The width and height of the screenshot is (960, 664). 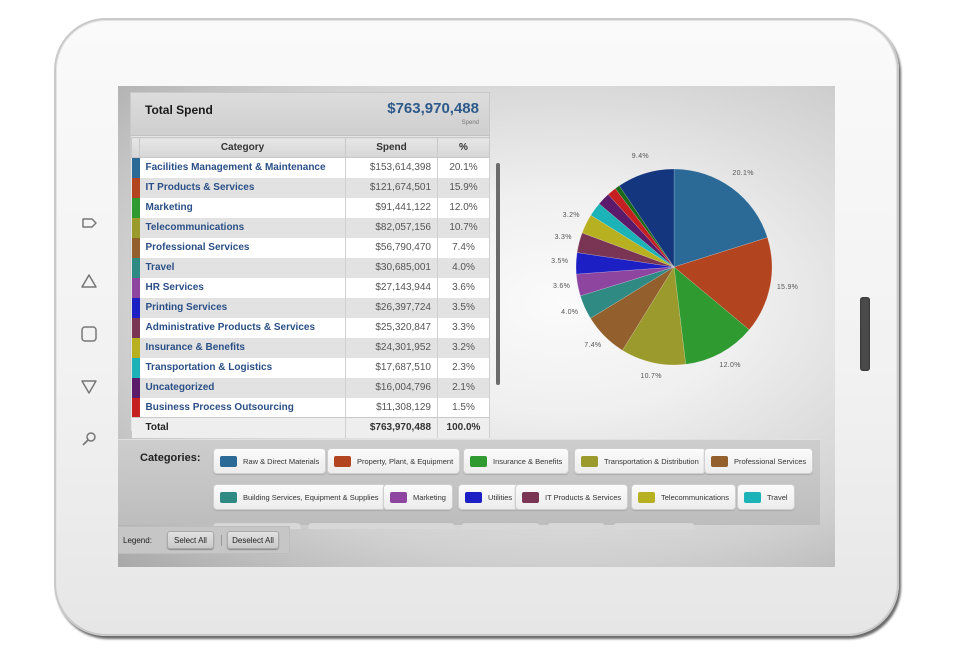 I want to click on pie-data-label: 12.0%, so click(x=730, y=366).